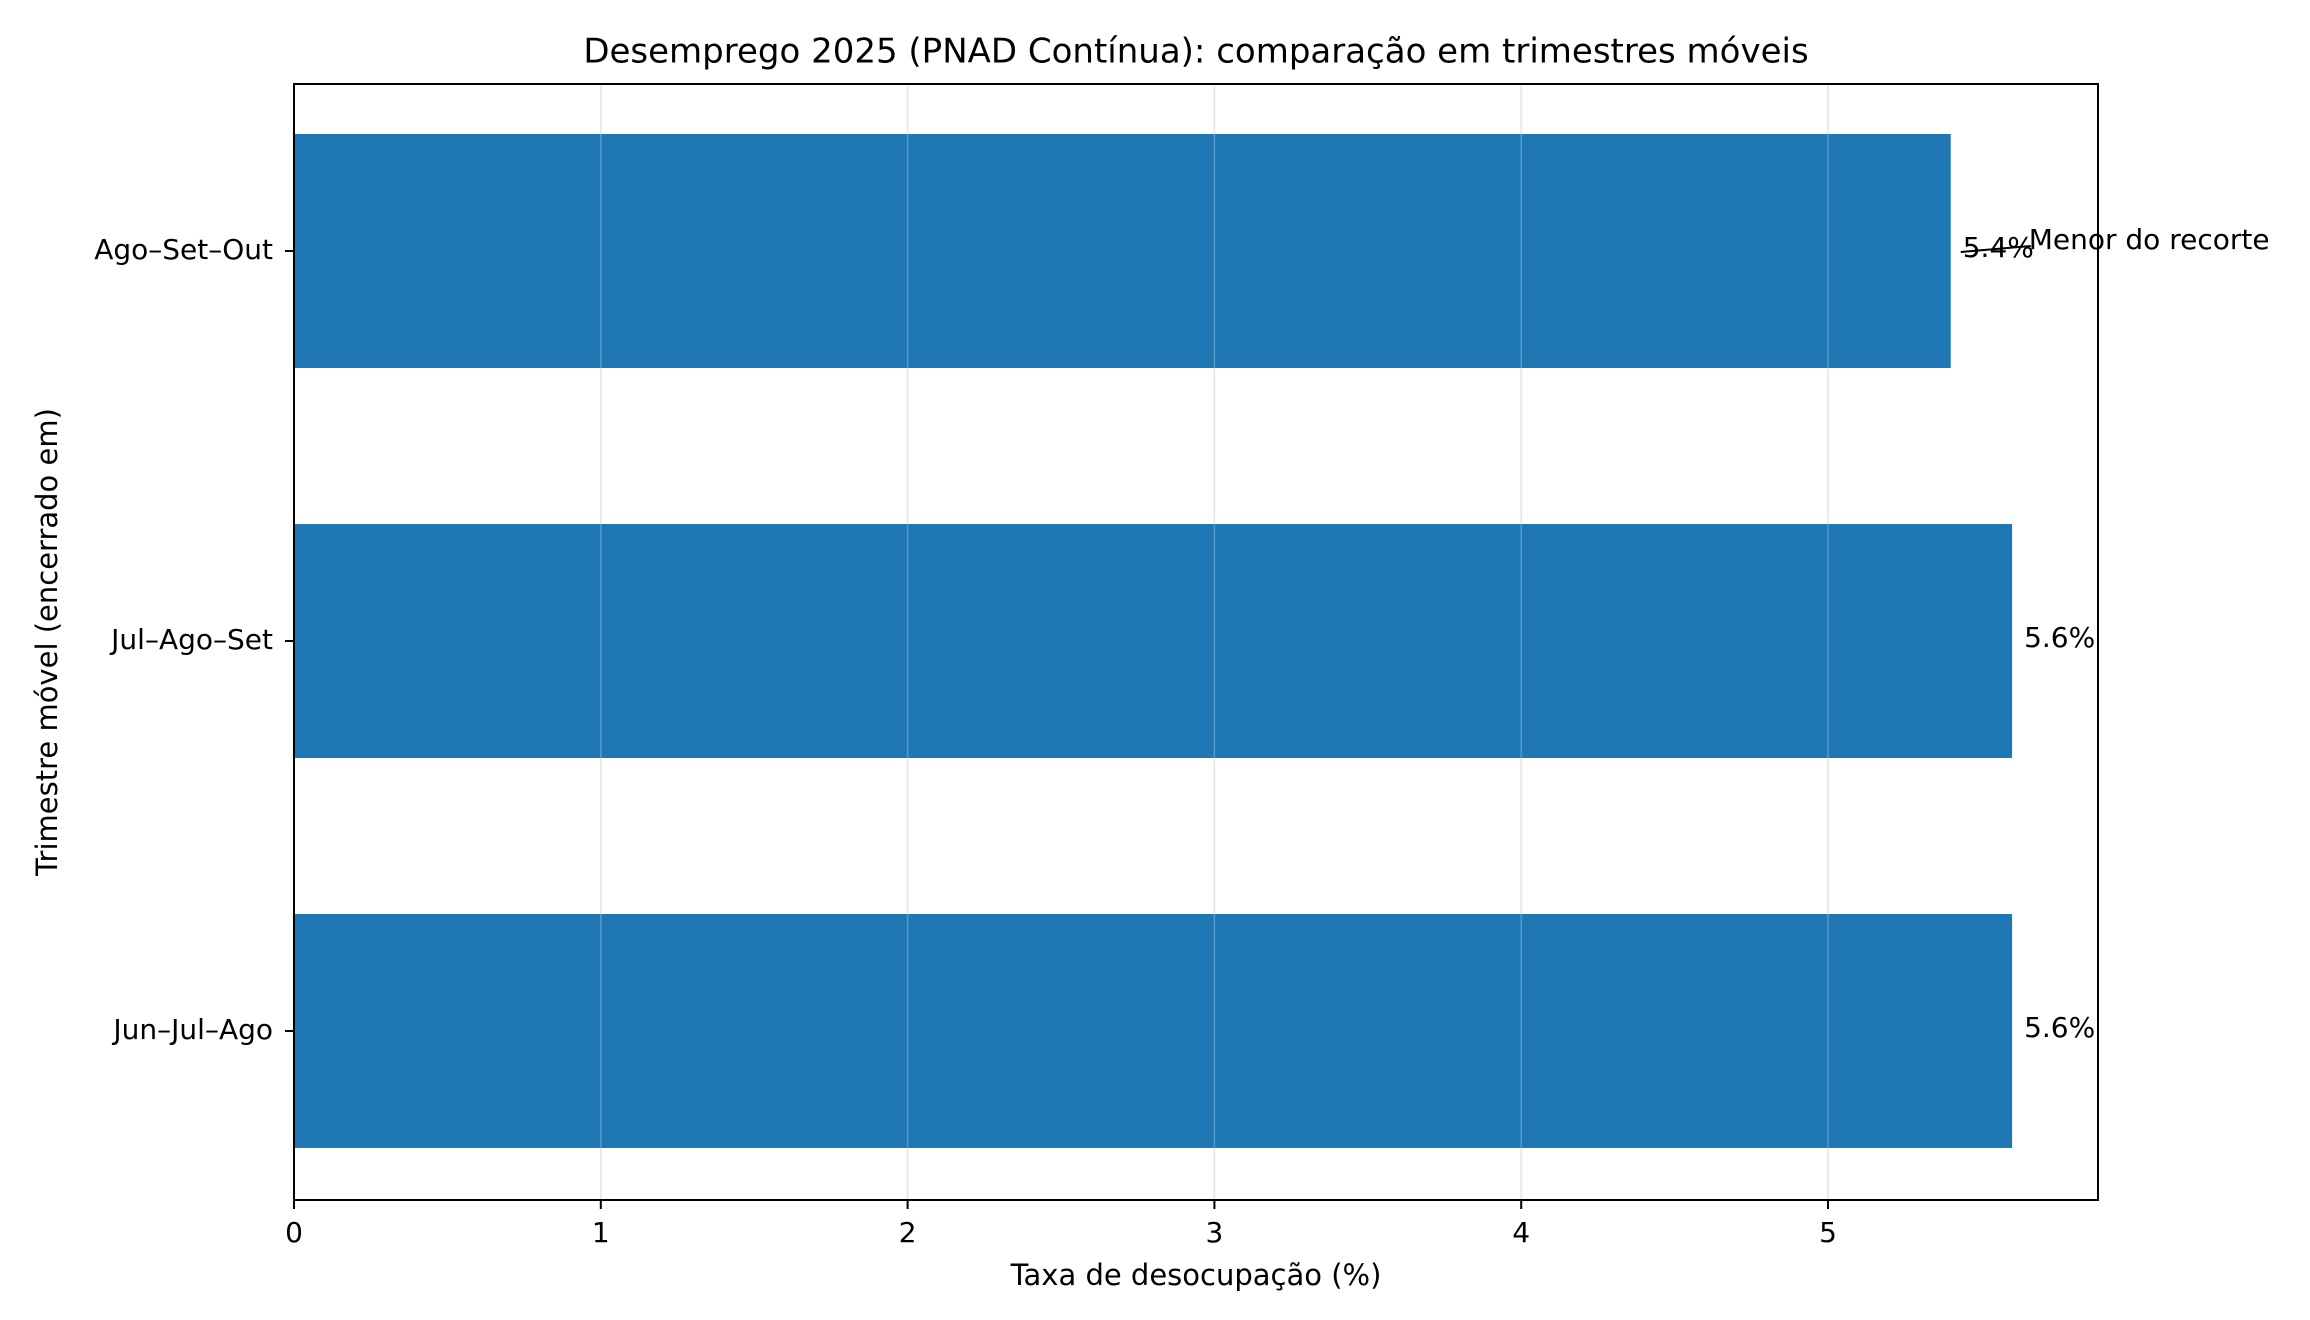 This screenshot has height=1320, width=2310. I want to click on x-axis-ticks: 0 1 2 3 4 5, so click(1061, 1224).